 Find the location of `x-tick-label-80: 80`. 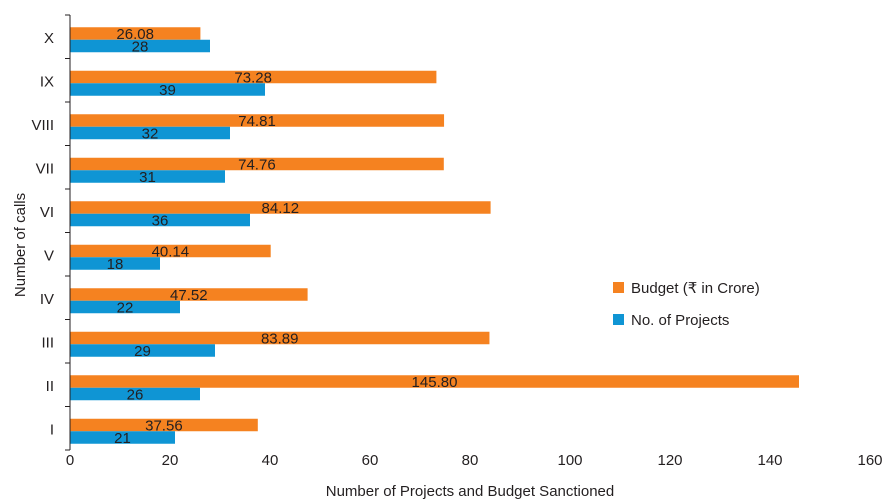

x-tick-label-80: 80 is located at coordinates (470, 460).